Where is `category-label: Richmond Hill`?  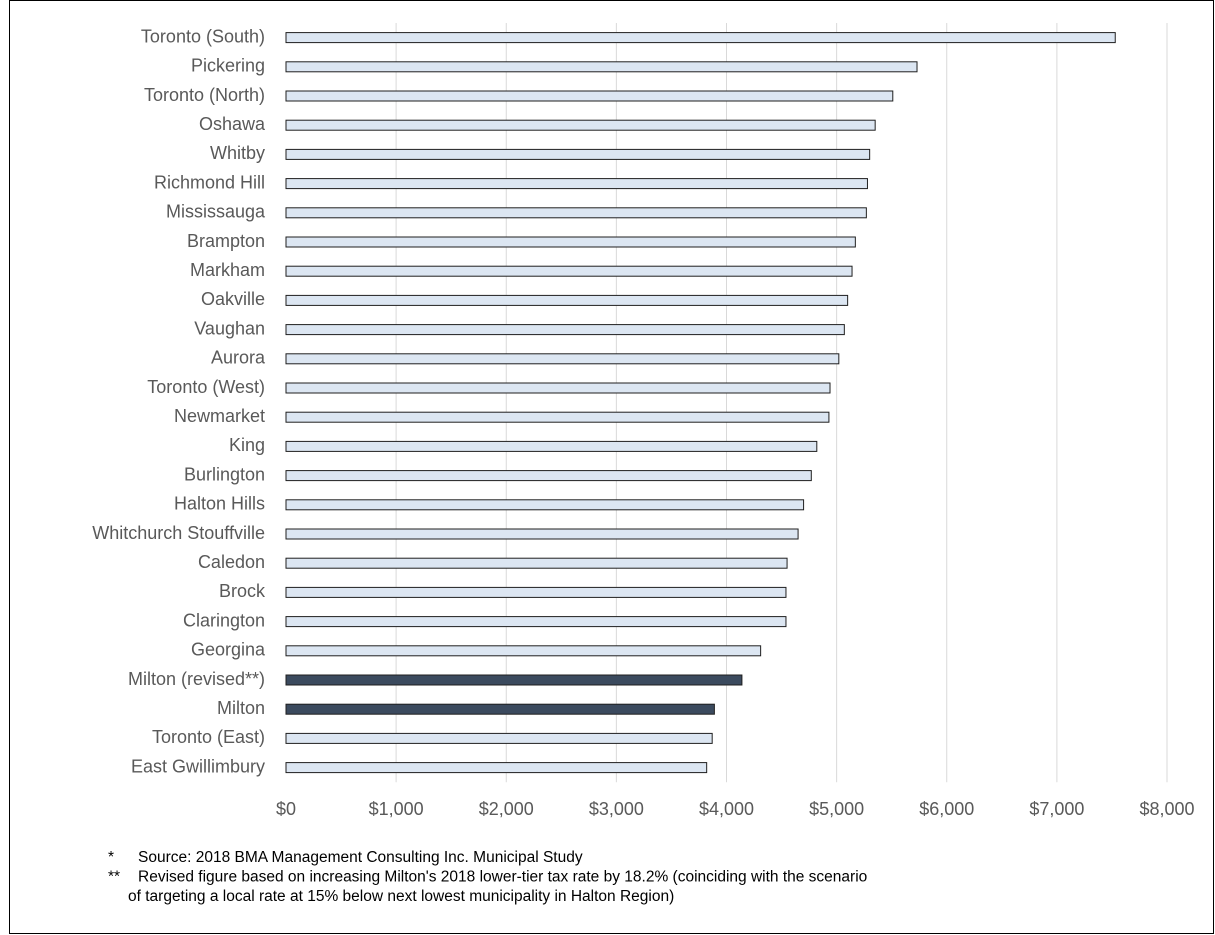 category-label: Richmond Hill is located at coordinates (209, 182).